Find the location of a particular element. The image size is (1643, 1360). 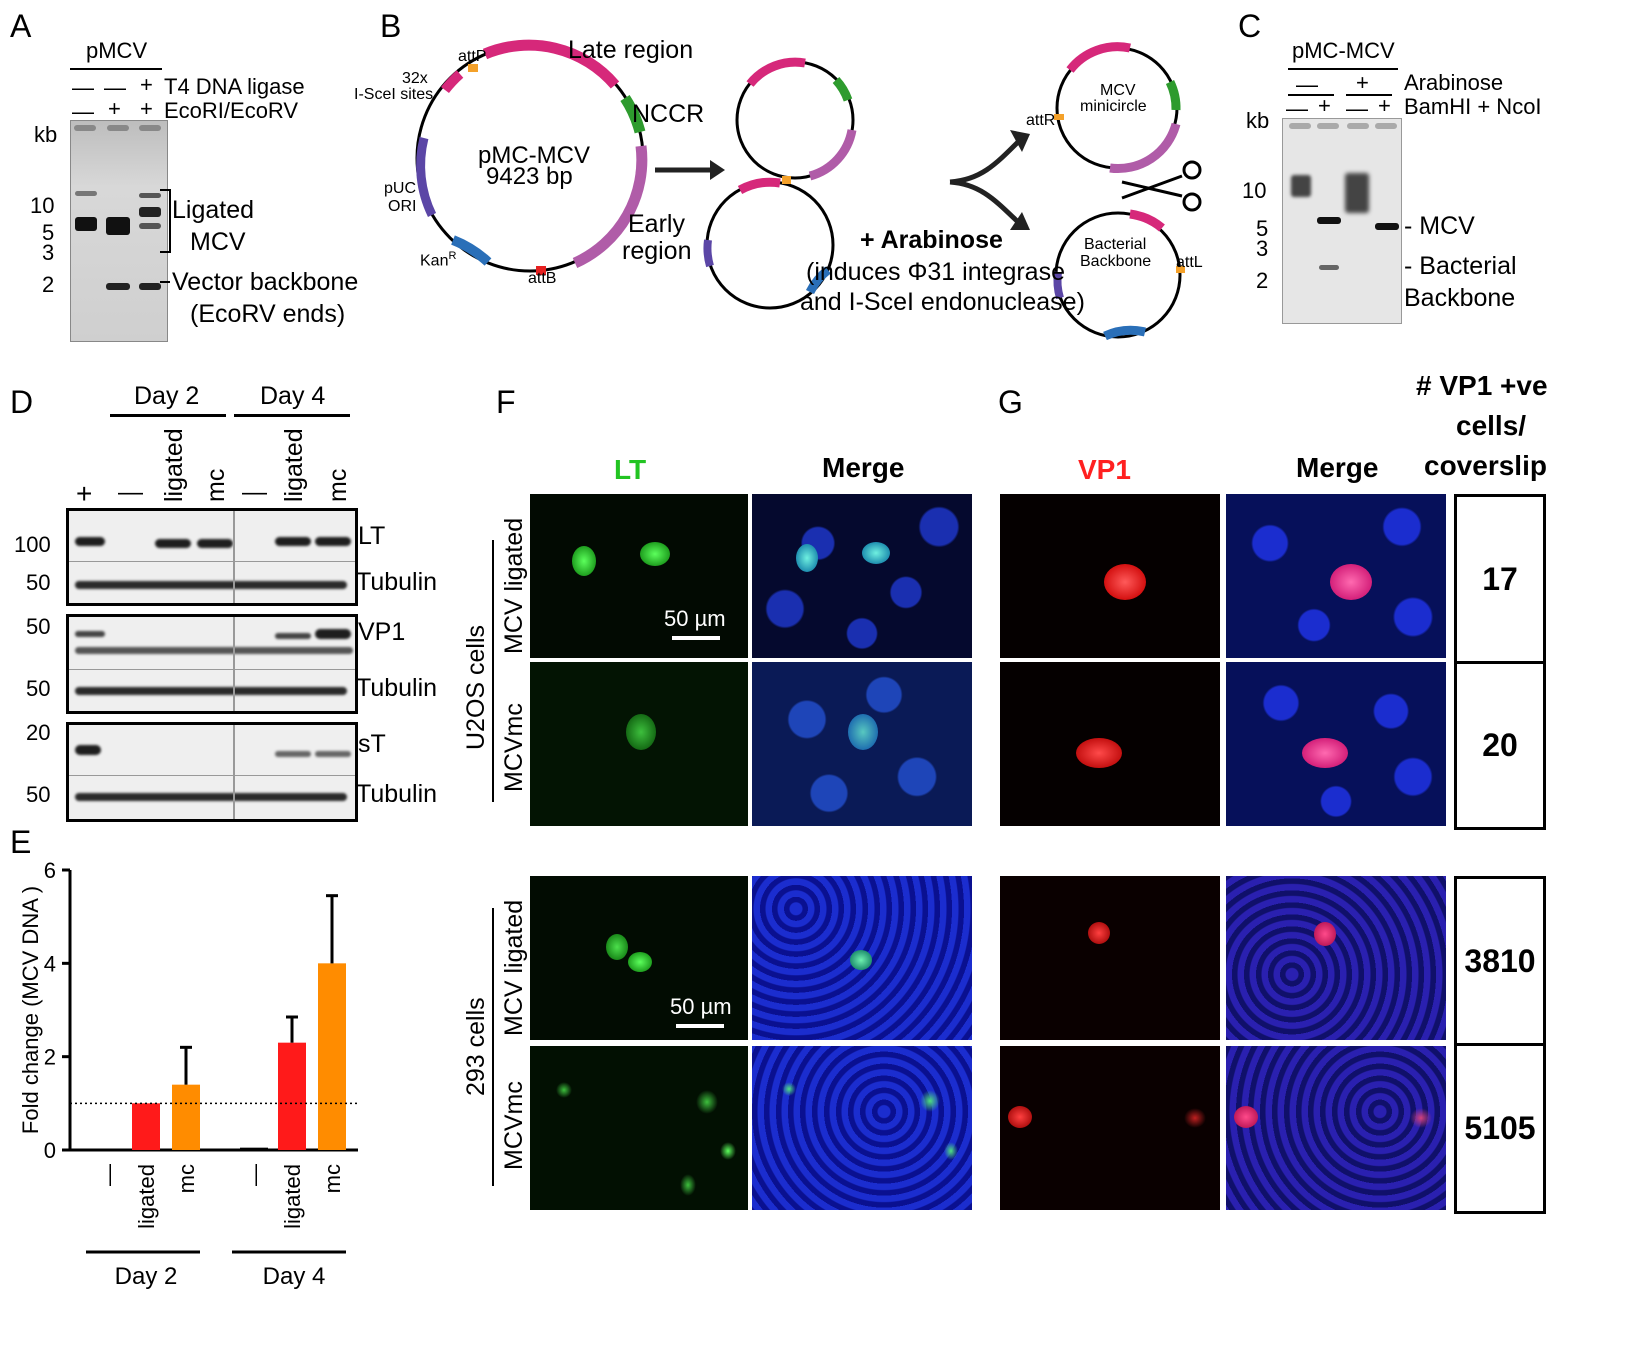

panel-f-293-row-ligated: MCV ligated is located at coordinates (514, 967).